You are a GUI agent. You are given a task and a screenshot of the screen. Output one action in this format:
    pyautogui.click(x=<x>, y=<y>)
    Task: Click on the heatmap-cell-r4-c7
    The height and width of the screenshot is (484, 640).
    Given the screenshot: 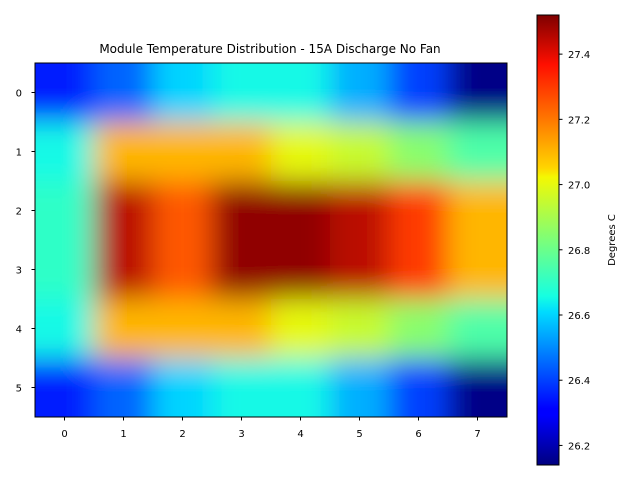 What is the action you would take?
    pyautogui.click(x=477, y=329)
    